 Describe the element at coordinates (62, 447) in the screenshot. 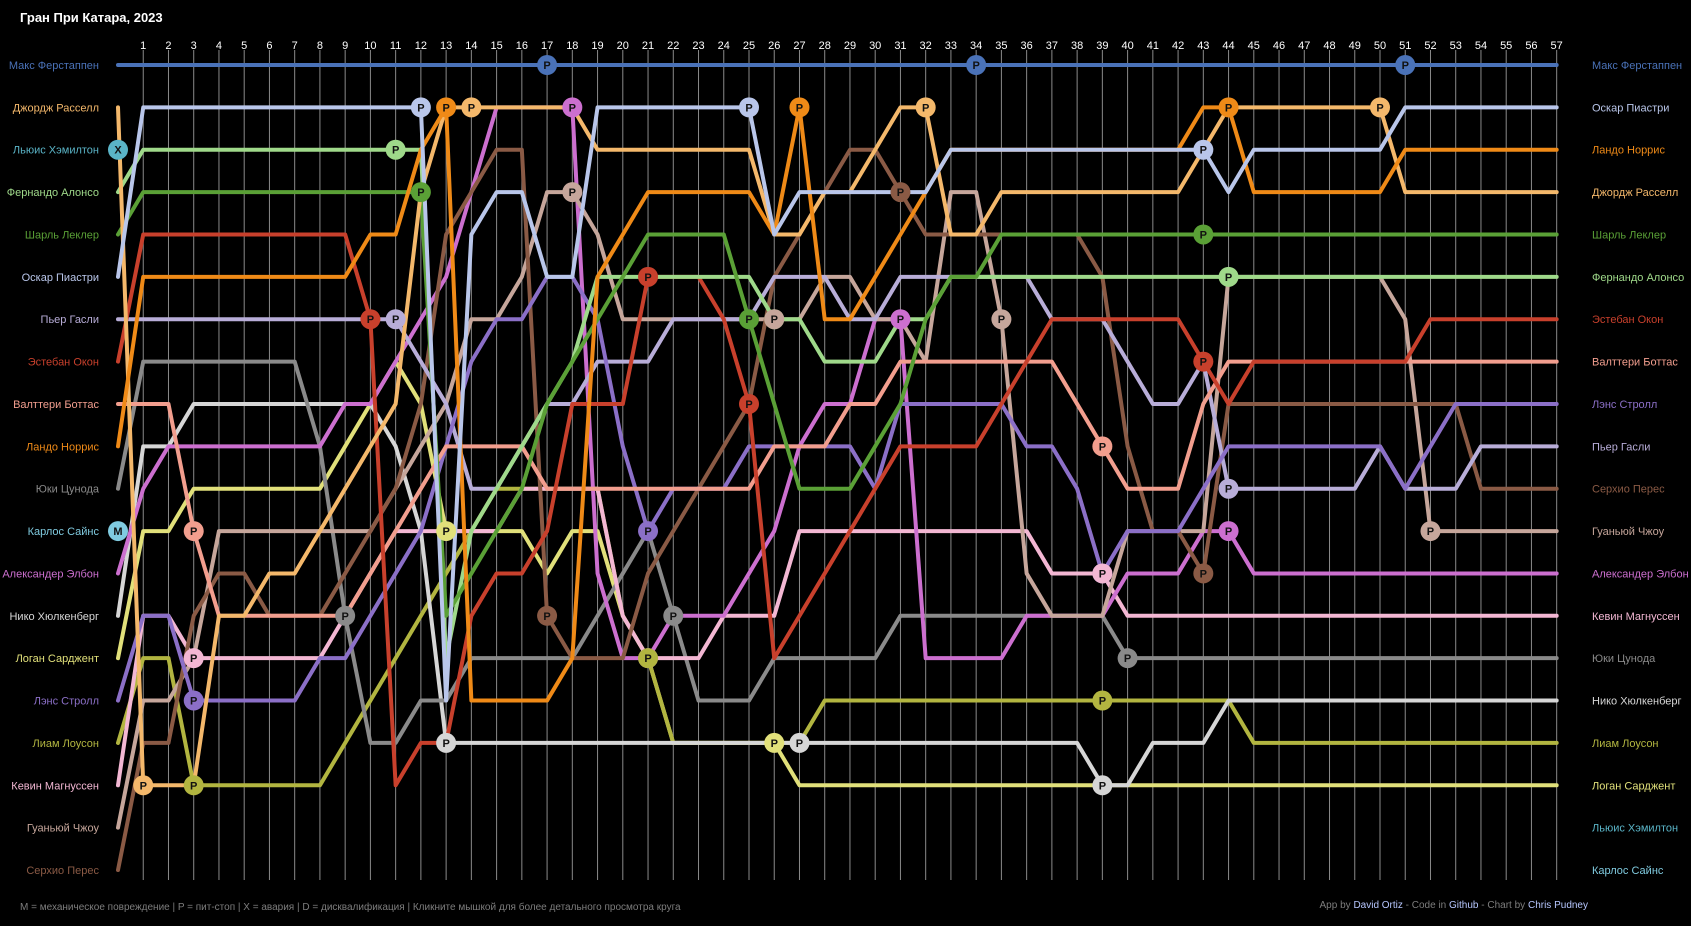

I see `start-label-ландо-норрис: Ландо Норрис` at that location.